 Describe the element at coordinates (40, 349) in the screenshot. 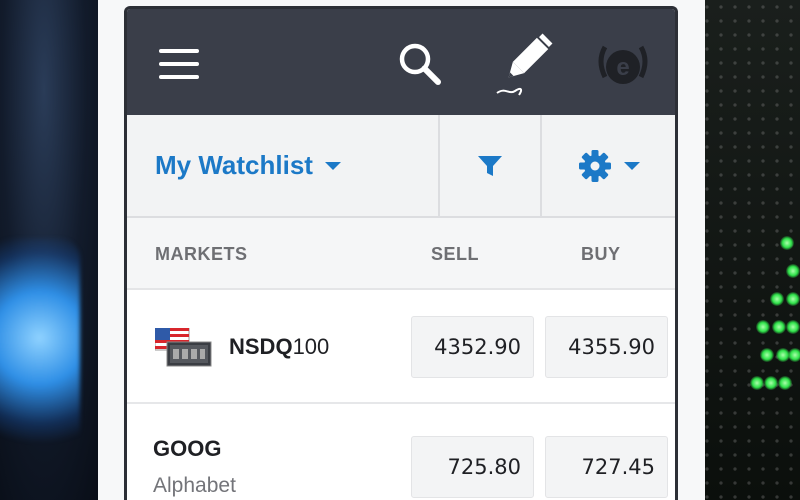

I see `background-light-blob` at that location.